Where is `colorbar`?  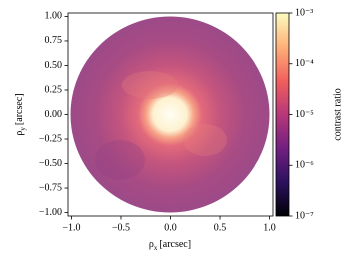 colorbar is located at coordinates (282, 114).